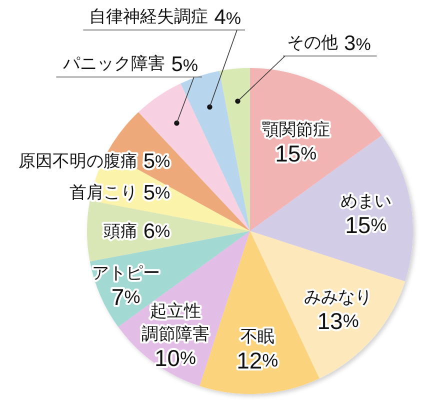  What do you see at coordinates (114, 63) in the screenshot?
I see `slice-label: パニック障害` at bounding box center [114, 63].